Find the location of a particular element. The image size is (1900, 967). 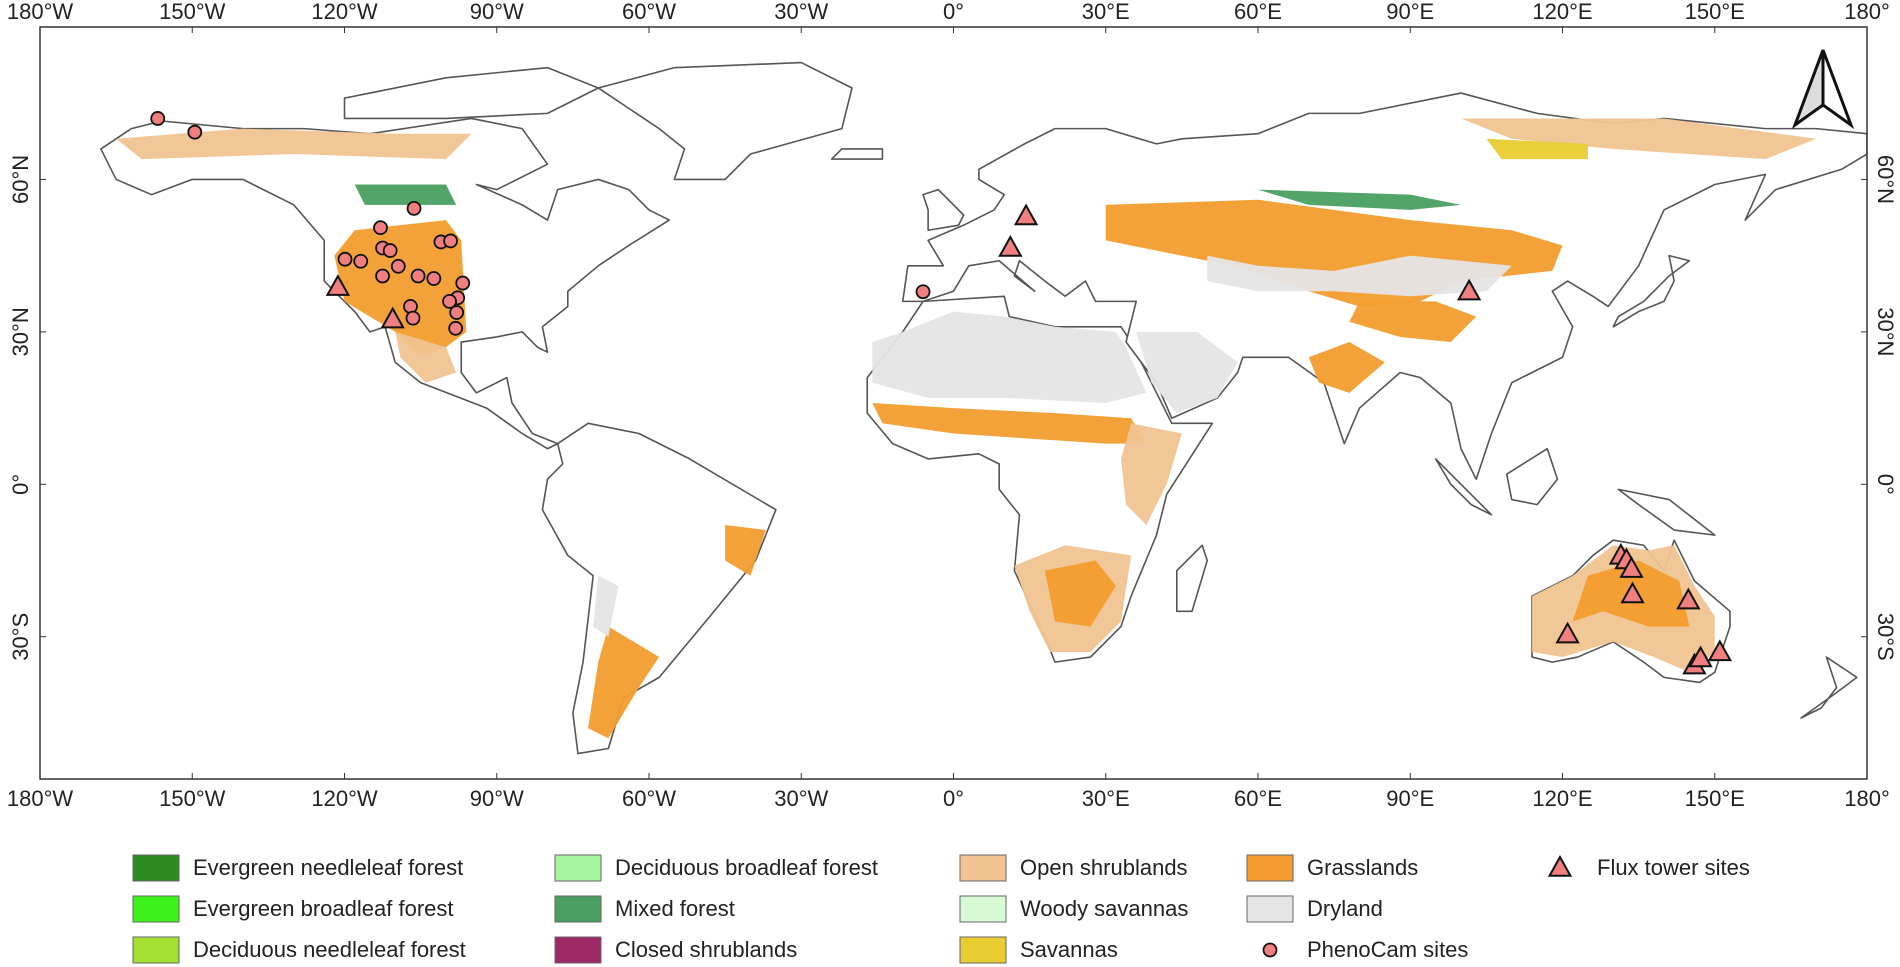

iceland is located at coordinates (857, 154).